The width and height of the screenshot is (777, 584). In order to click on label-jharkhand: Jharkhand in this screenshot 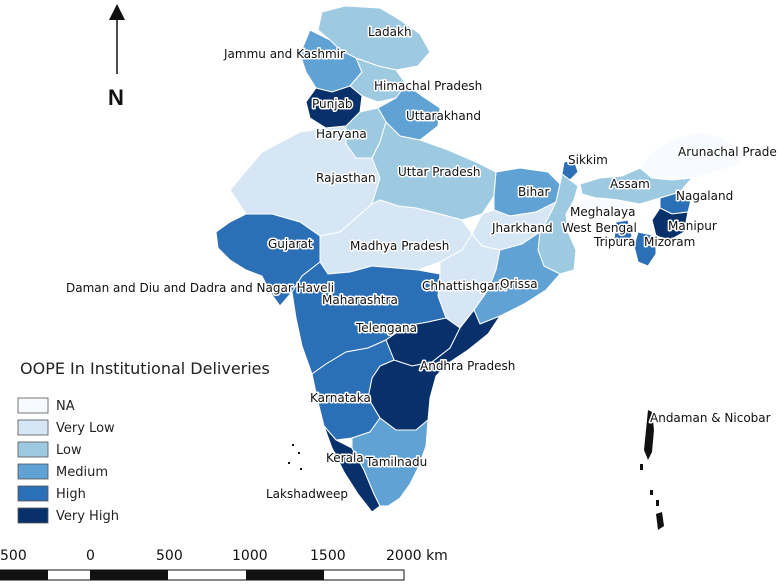, I will do `click(522, 228)`.